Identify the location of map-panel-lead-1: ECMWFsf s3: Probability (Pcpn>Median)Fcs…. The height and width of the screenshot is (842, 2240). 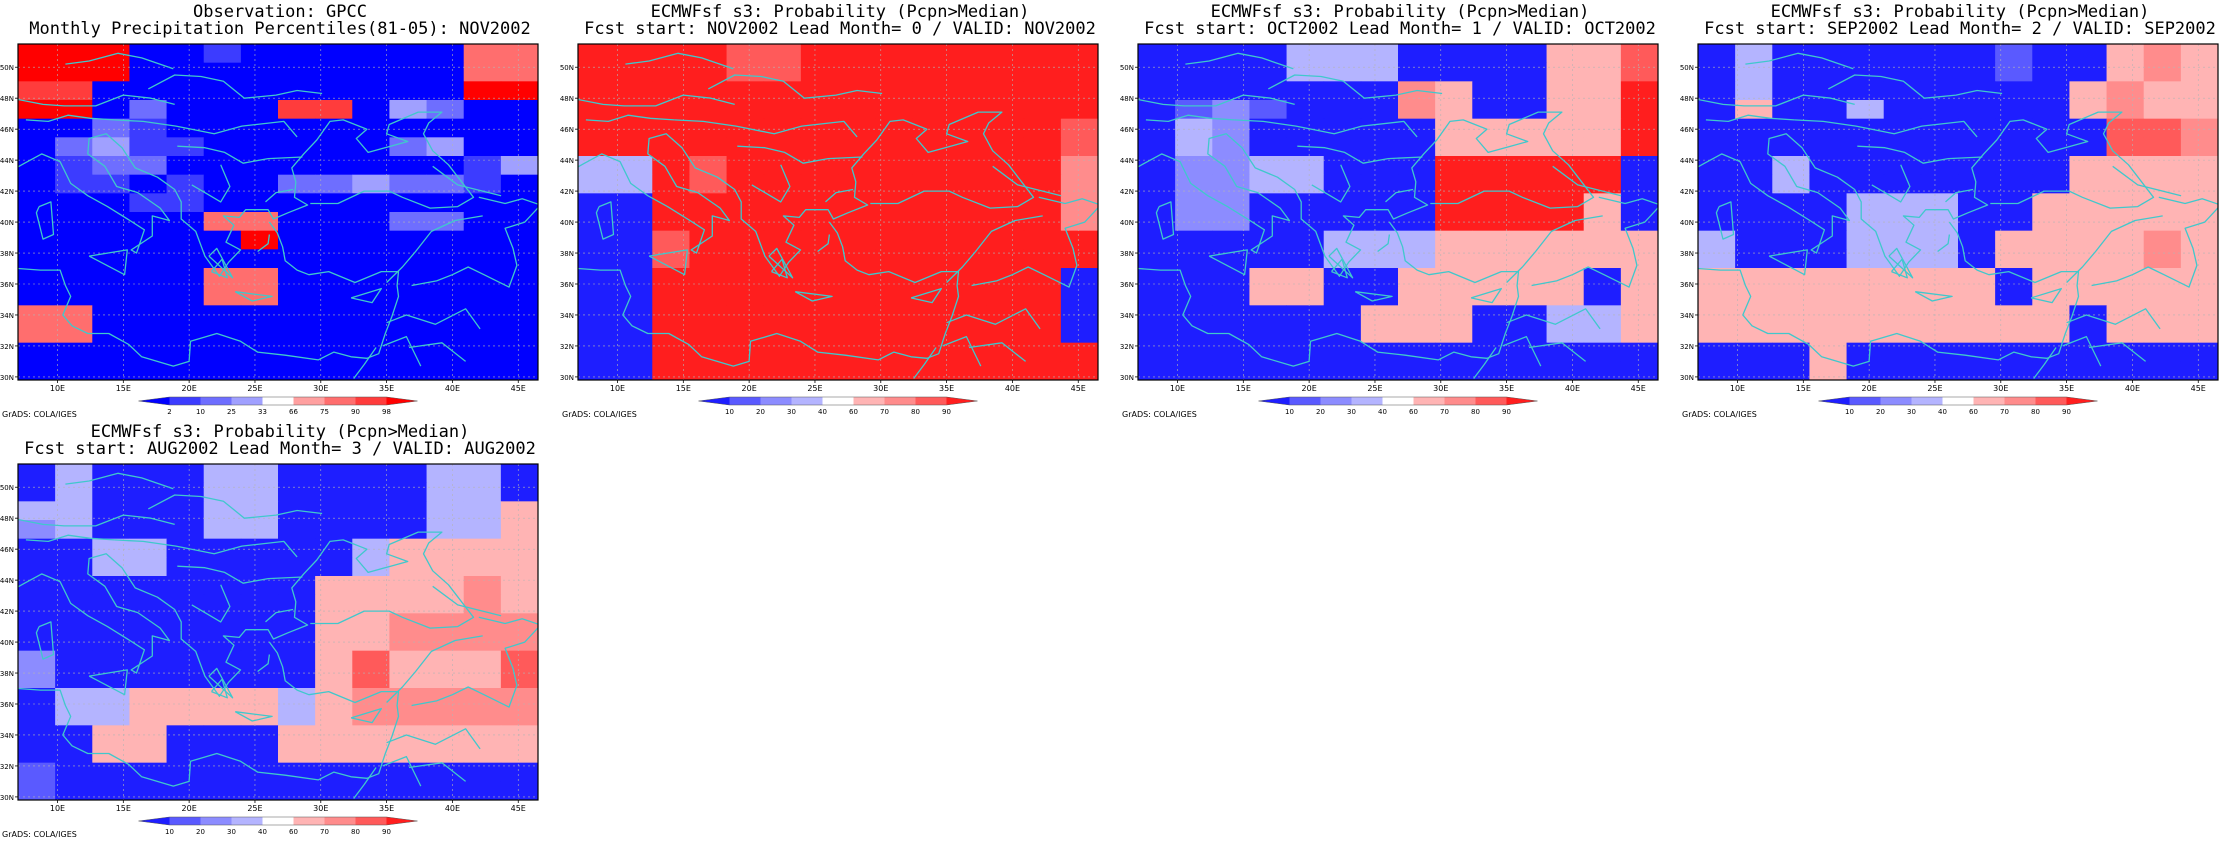
(1400, 213).